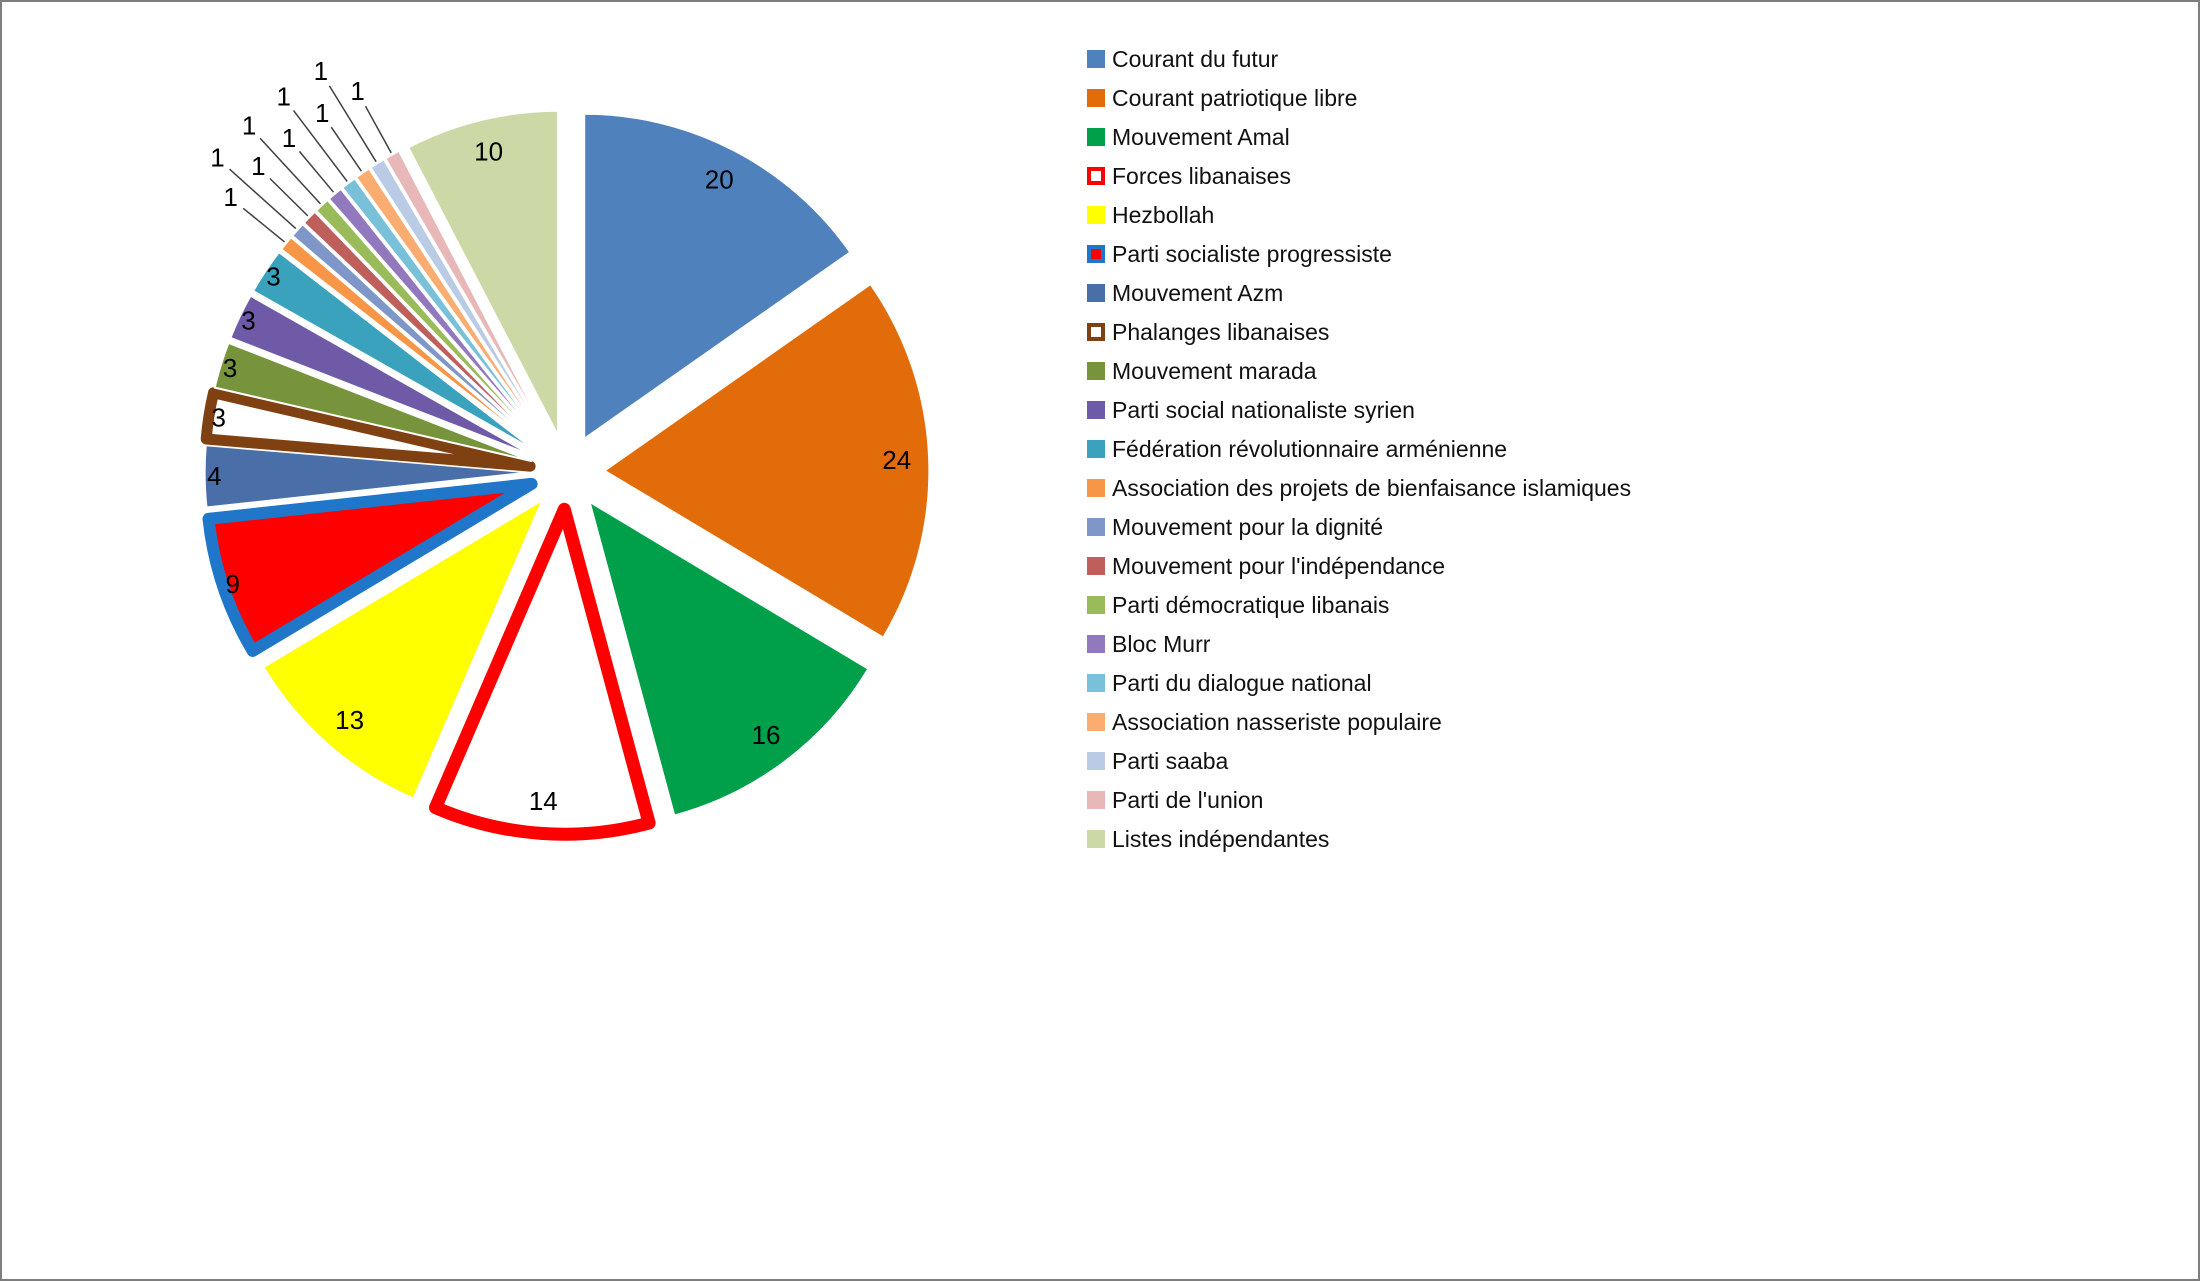 Image resolution: width=2200 pixels, height=1281 pixels. What do you see at coordinates (488, 152) in the screenshot?
I see `slice-value-label: 10` at bounding box center [488, 152].